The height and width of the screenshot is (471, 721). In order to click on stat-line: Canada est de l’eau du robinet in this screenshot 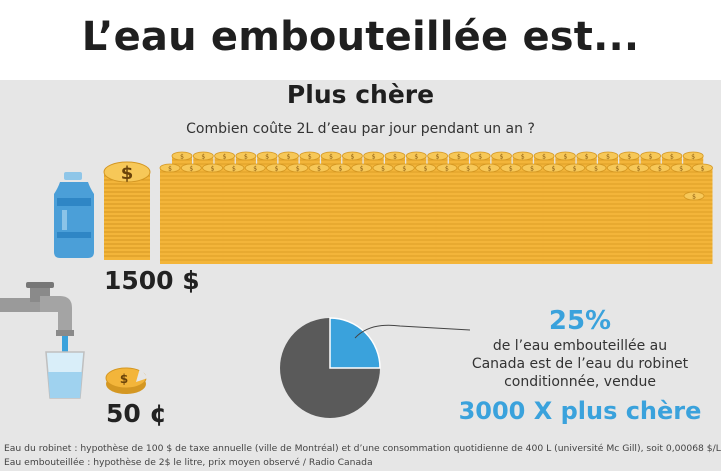, I will do `click(580, 364)`.